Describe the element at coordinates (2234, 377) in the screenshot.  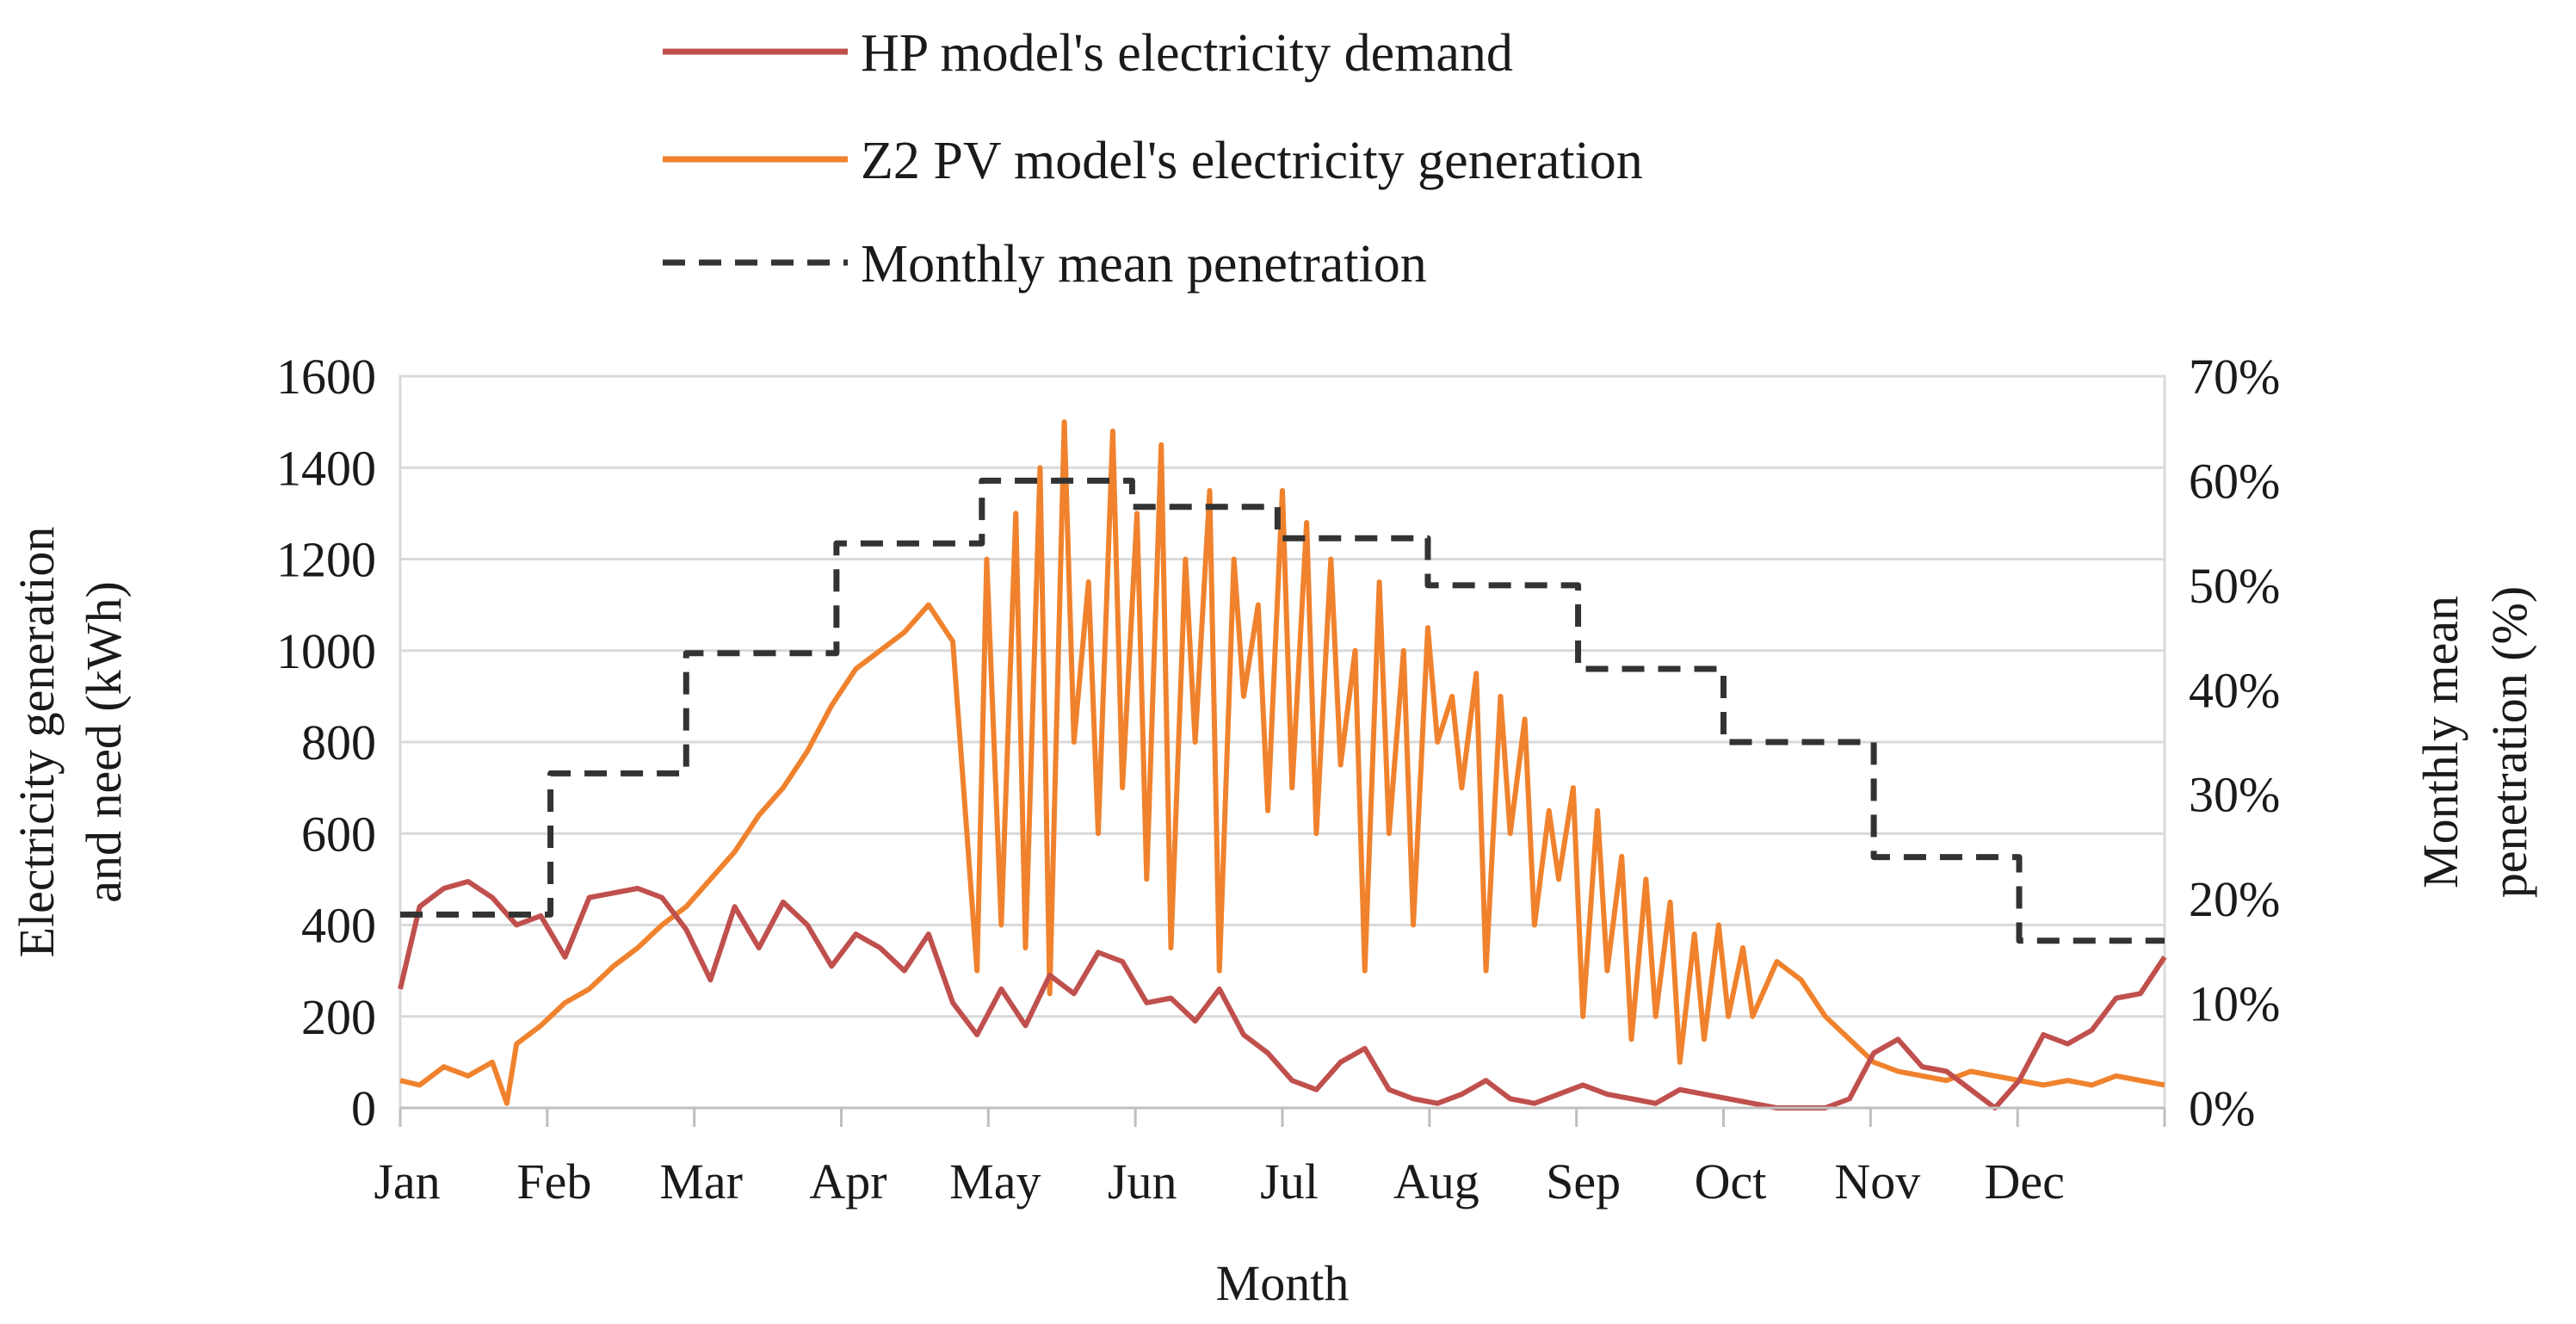
I see `y2-tick-label: 70%` at that location.